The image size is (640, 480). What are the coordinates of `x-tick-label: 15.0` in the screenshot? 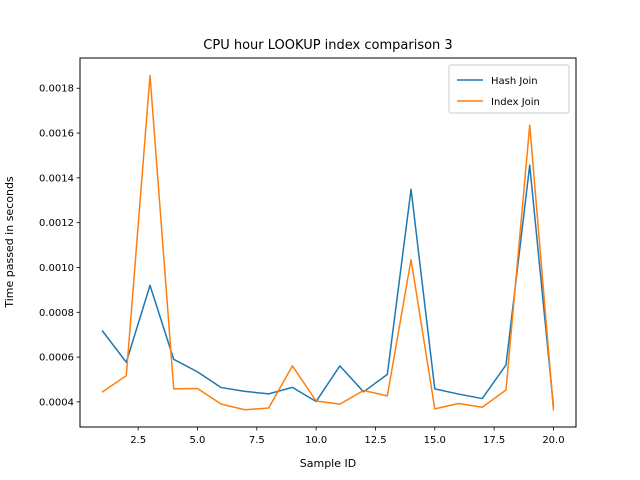 It's located at (435, 440).